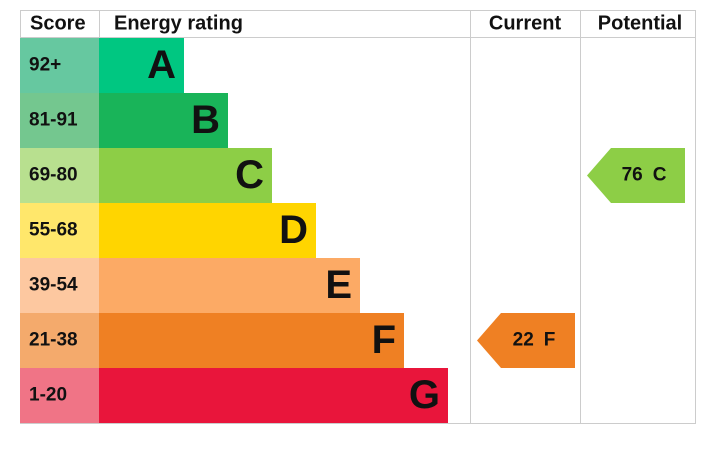  What do you see at coordinates (178, 23) in the screenshot?
I see `header: Energy rating` at bounding box center [178, 23].